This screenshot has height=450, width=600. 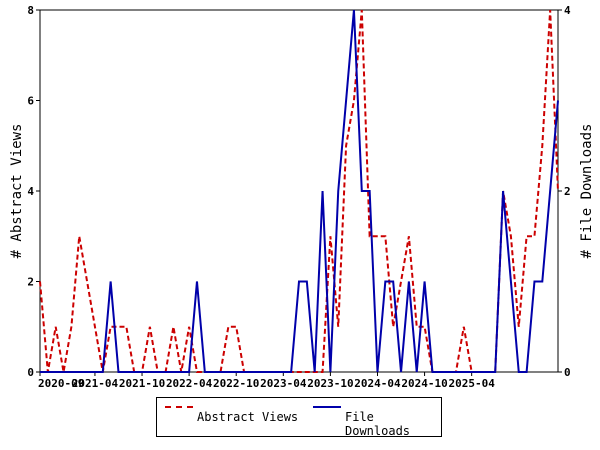 I want to click on y-right-axis: 0 2 4, so click(x=564, y=191).